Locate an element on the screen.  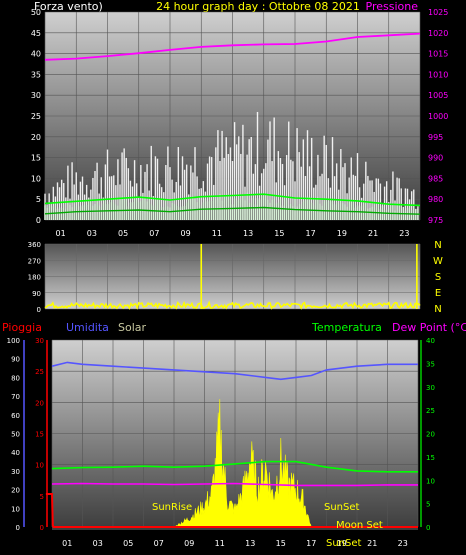
wind-right-tick-label: 990 is located at coordinates (435, 158).